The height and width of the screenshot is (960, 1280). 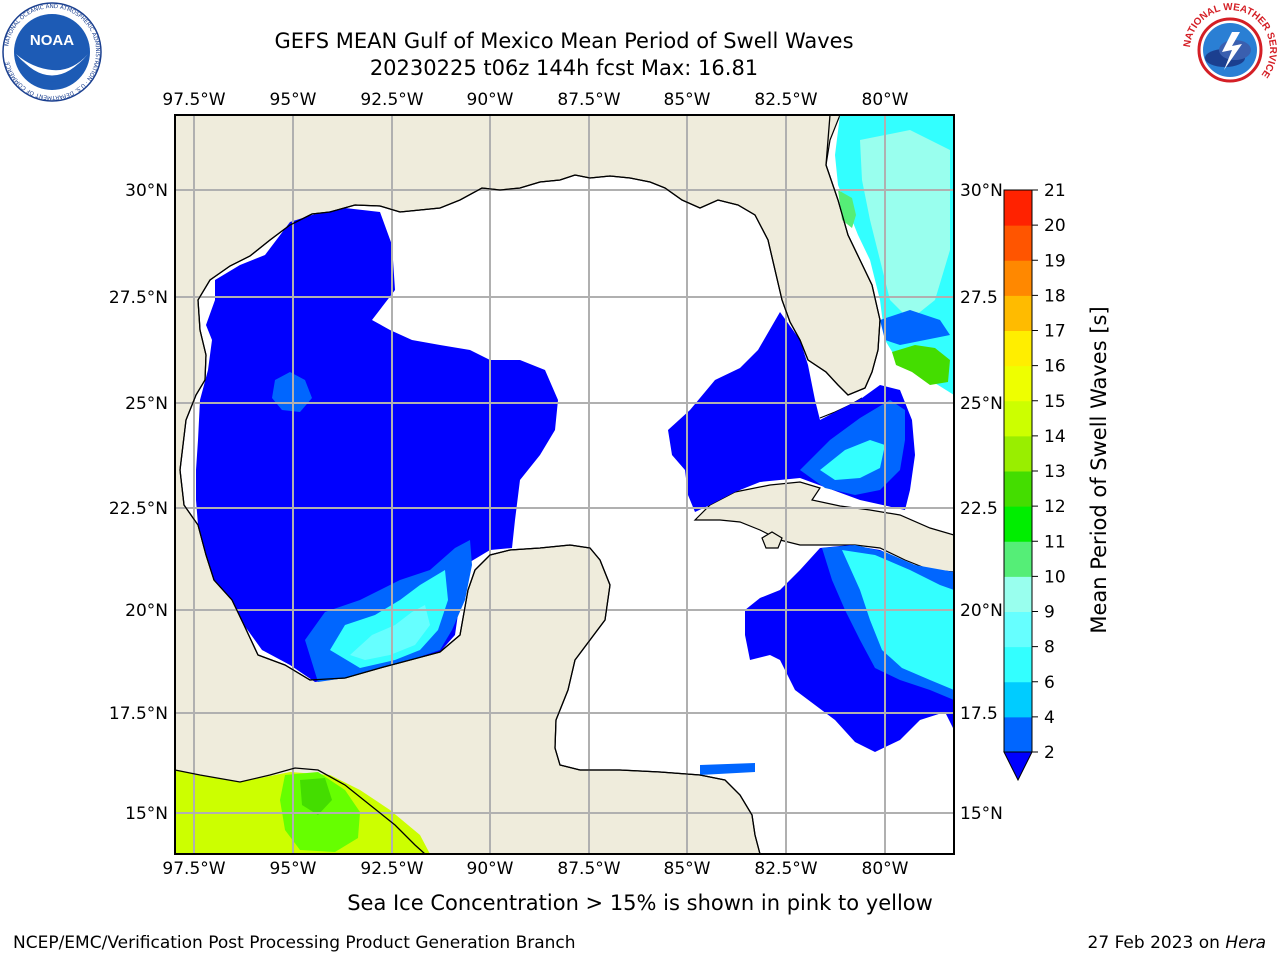 What do you see at coordinates (390, 632) in the screenshot?
I see `field-west-gulf-8s` at bounding box center [390, 632].